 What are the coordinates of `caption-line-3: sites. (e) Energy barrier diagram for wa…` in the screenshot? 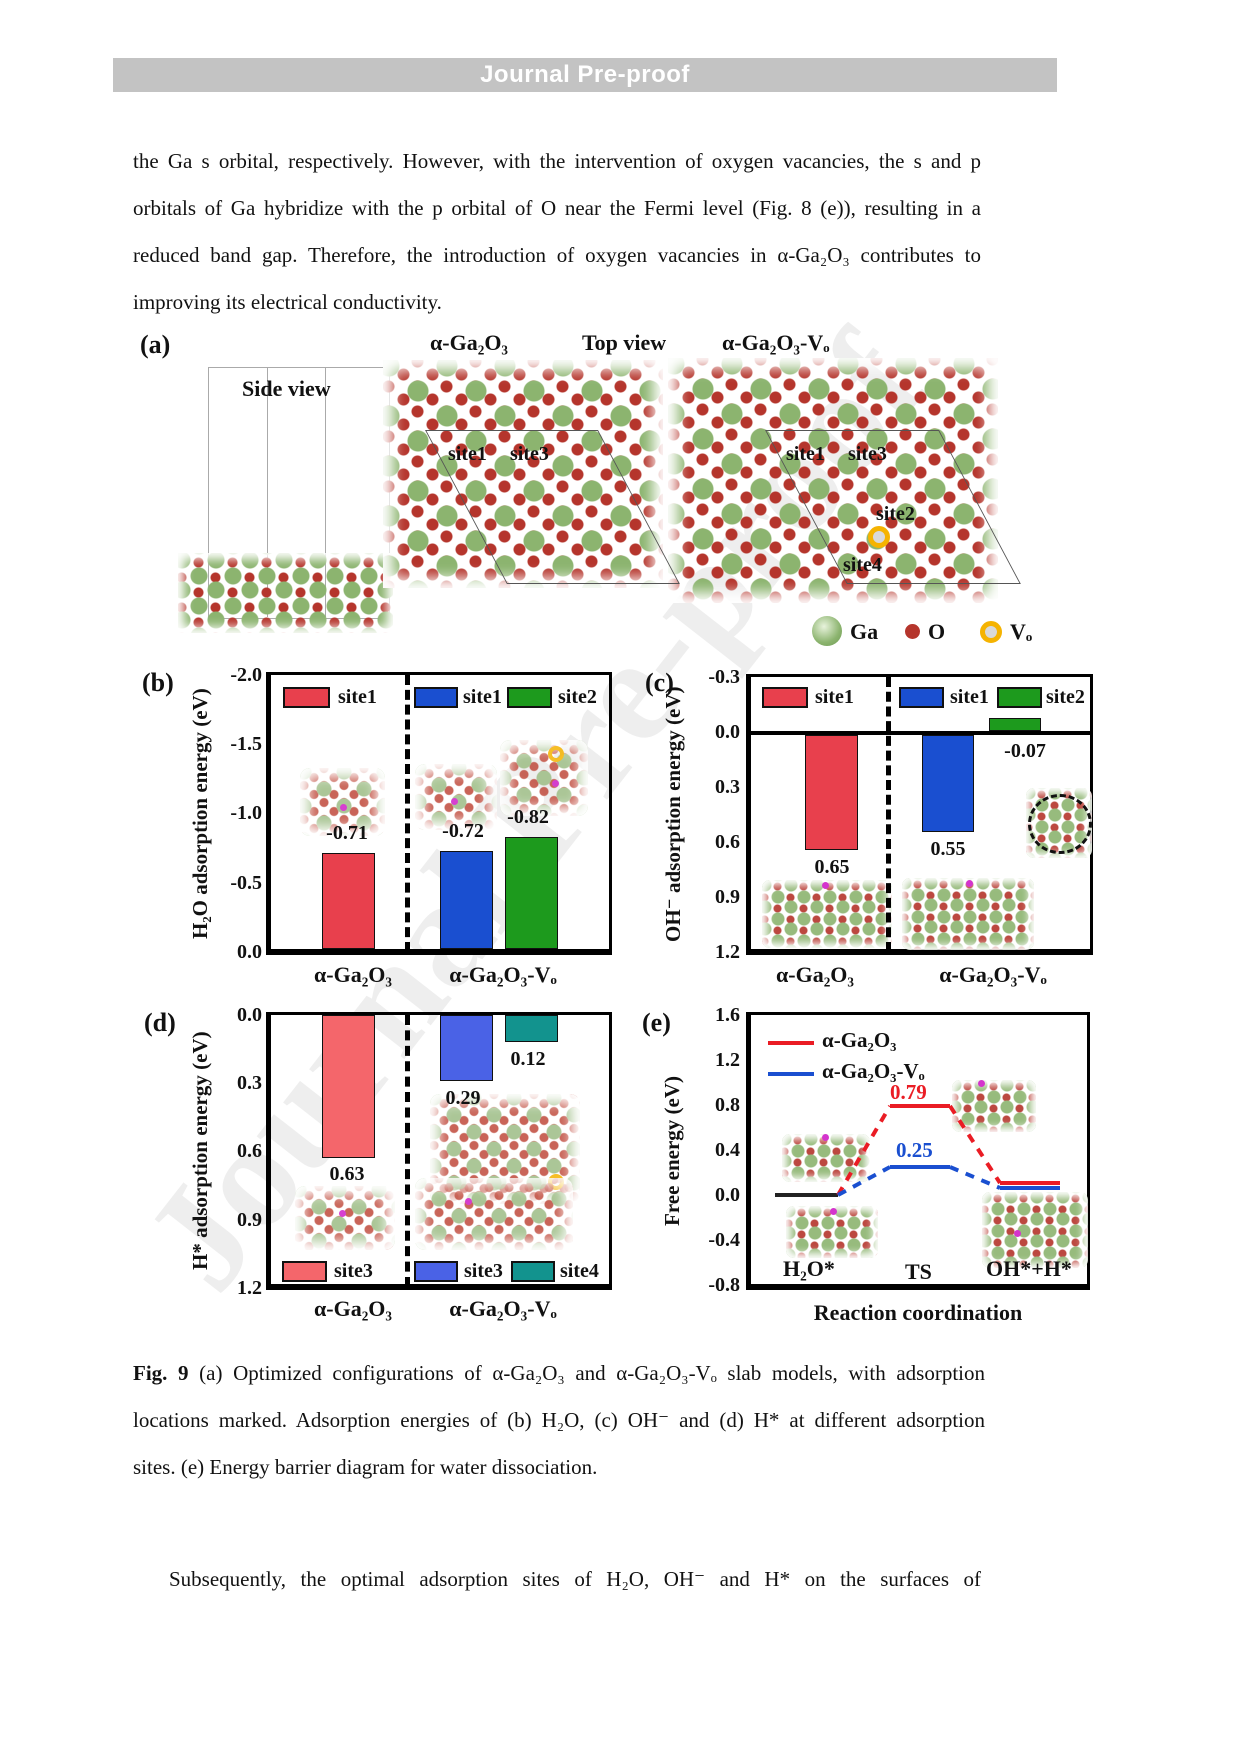 It's located at (365, 1467).